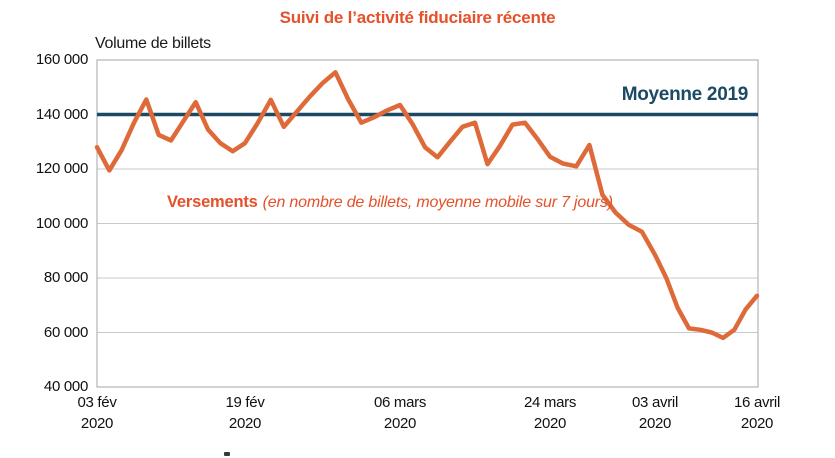 This screenshot has height=458, width=835. Describe the element at coordinates (757, 402) in the screenshot. I see `x-tick-date: 16 avril` at that location.